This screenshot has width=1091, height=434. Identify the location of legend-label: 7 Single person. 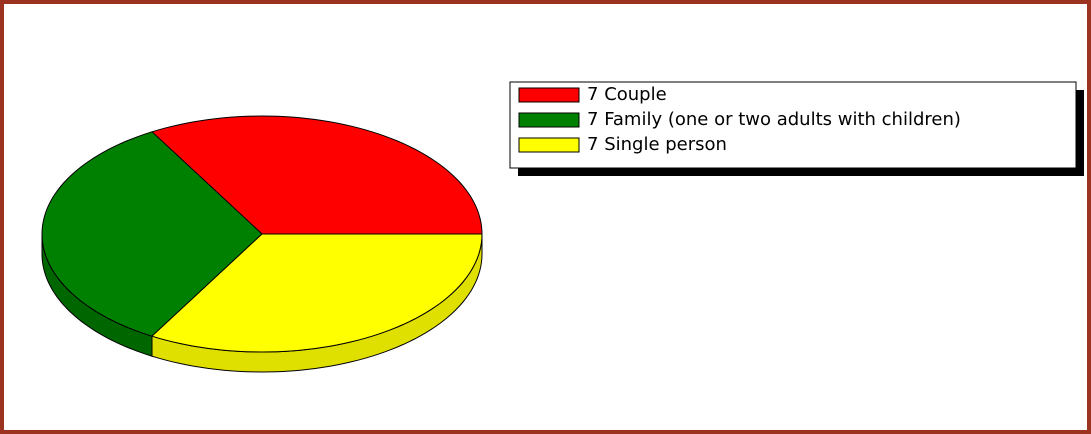
(657, 144).